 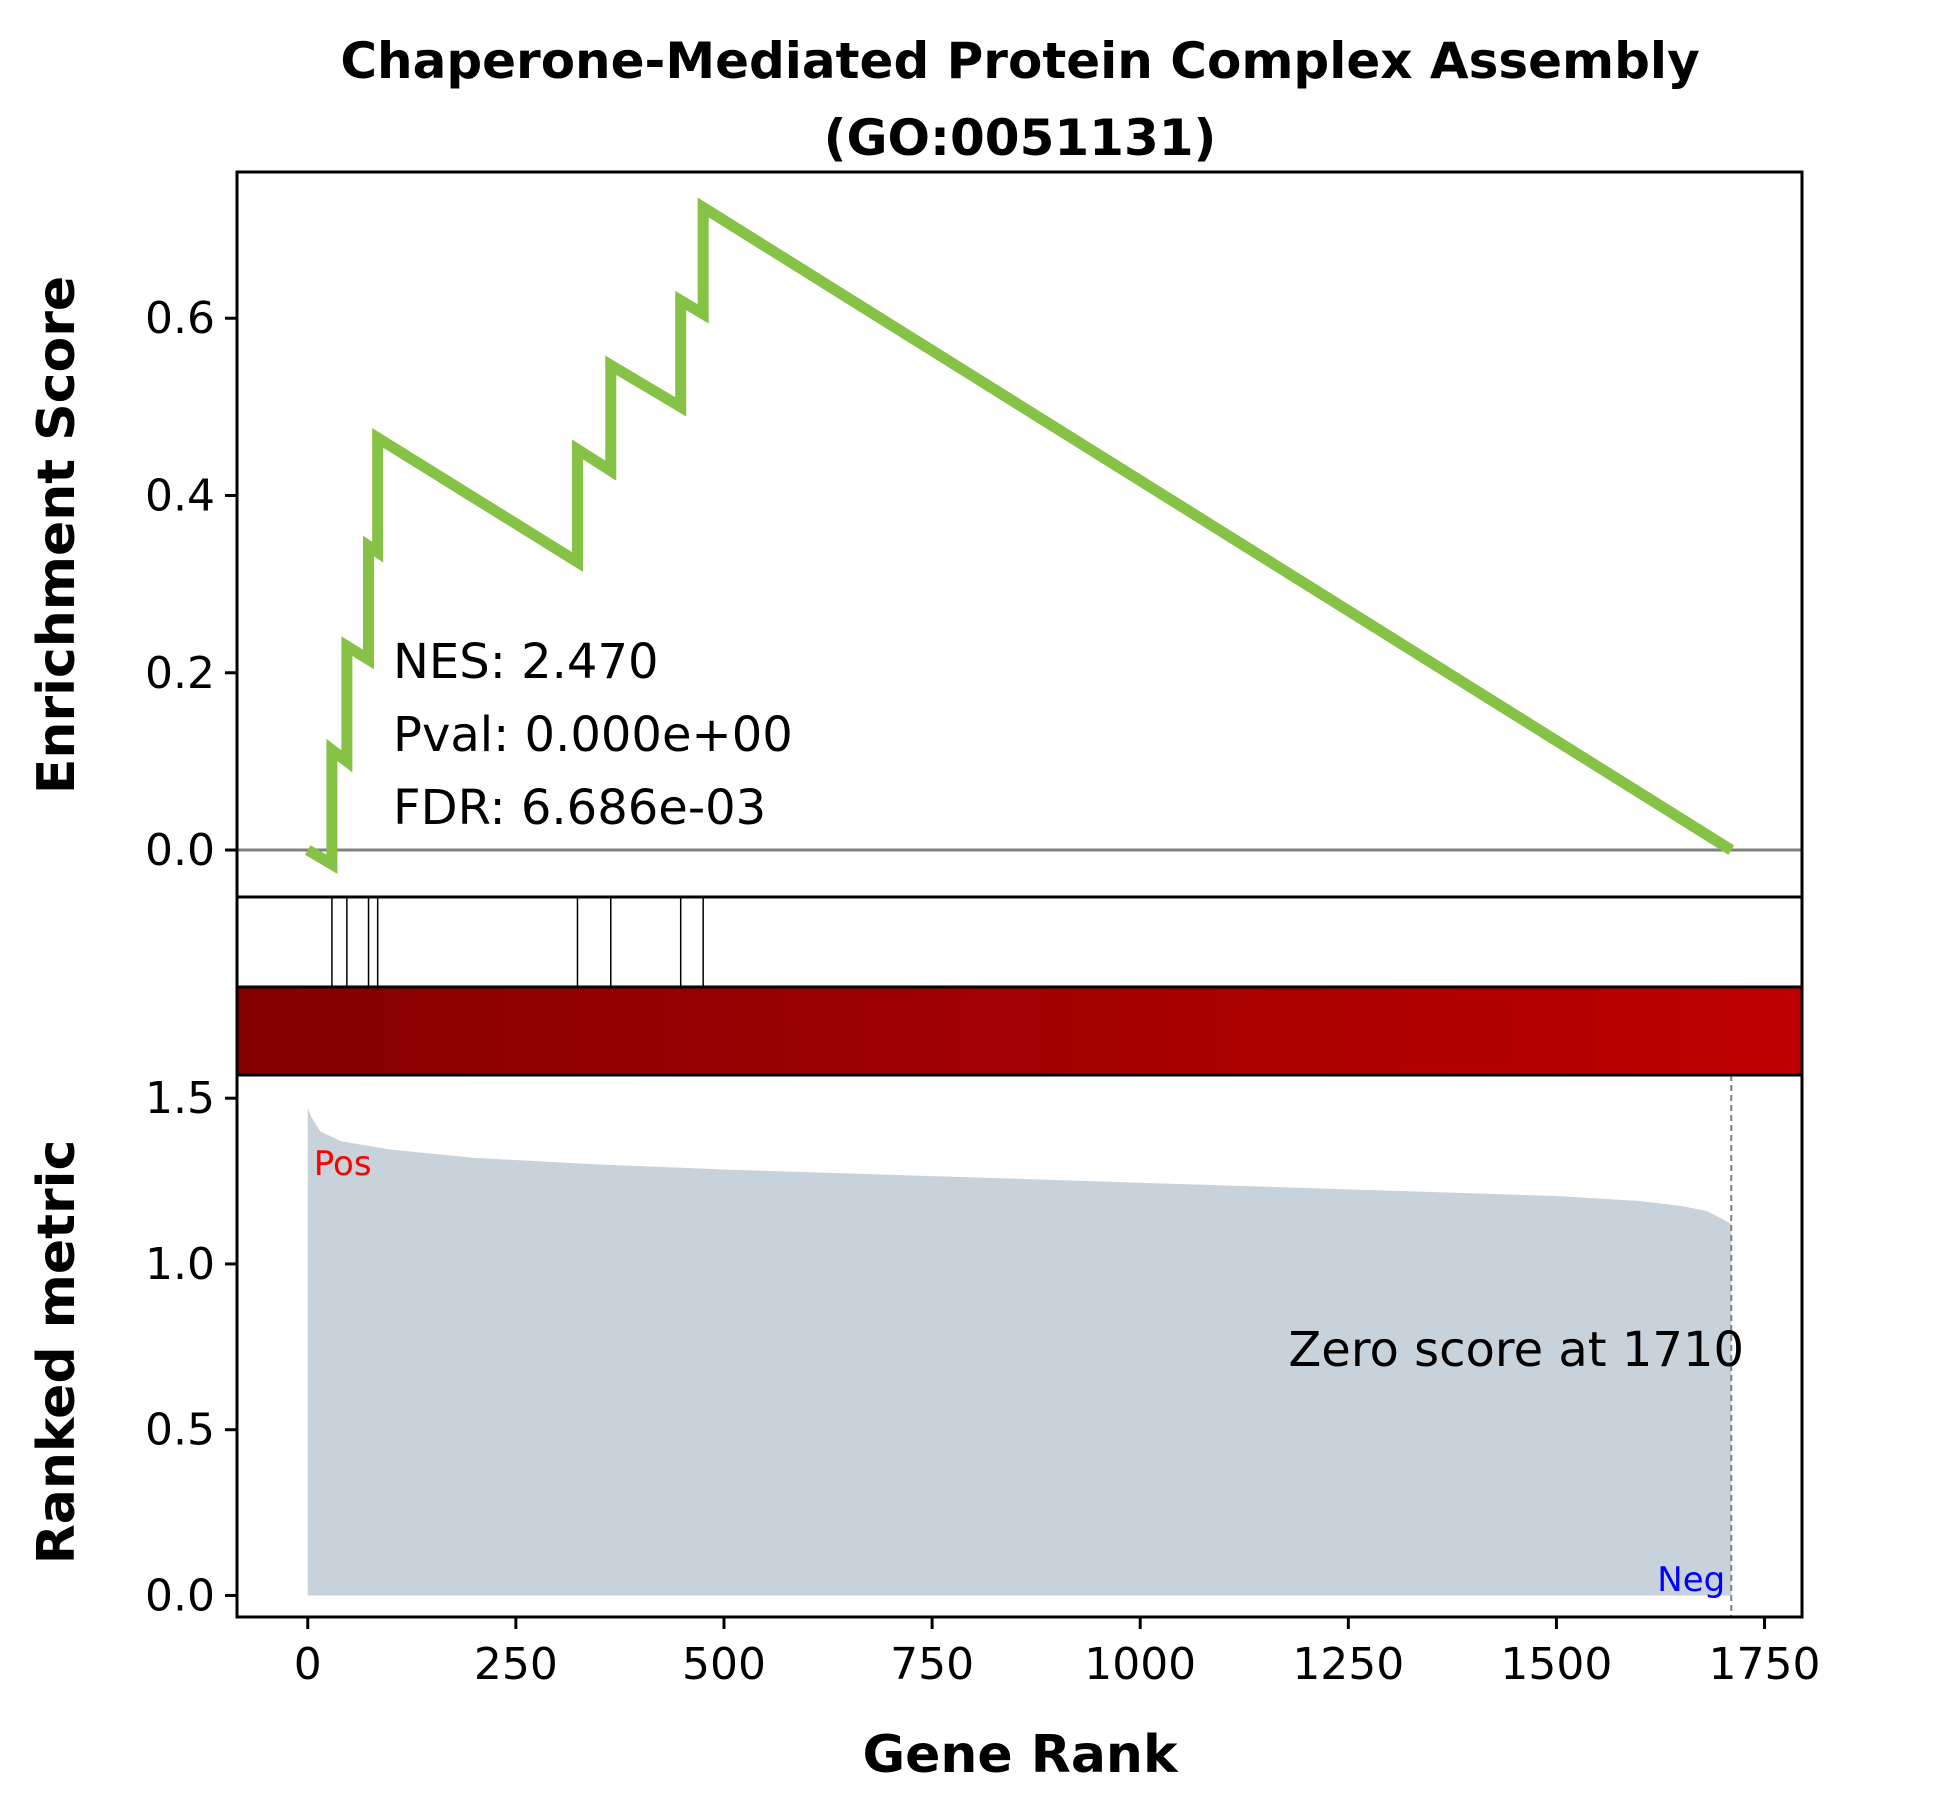 What do you see at coordinates (57, 1352) in the screenshot?
I see `rm-y-axis-label: Ranked metric` at bounding box center [57, 1352].